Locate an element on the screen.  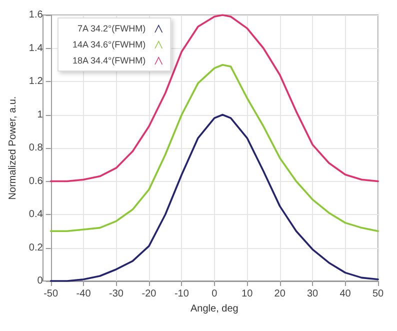
x-tick-label: -30 is located at coordinates (116, 294).